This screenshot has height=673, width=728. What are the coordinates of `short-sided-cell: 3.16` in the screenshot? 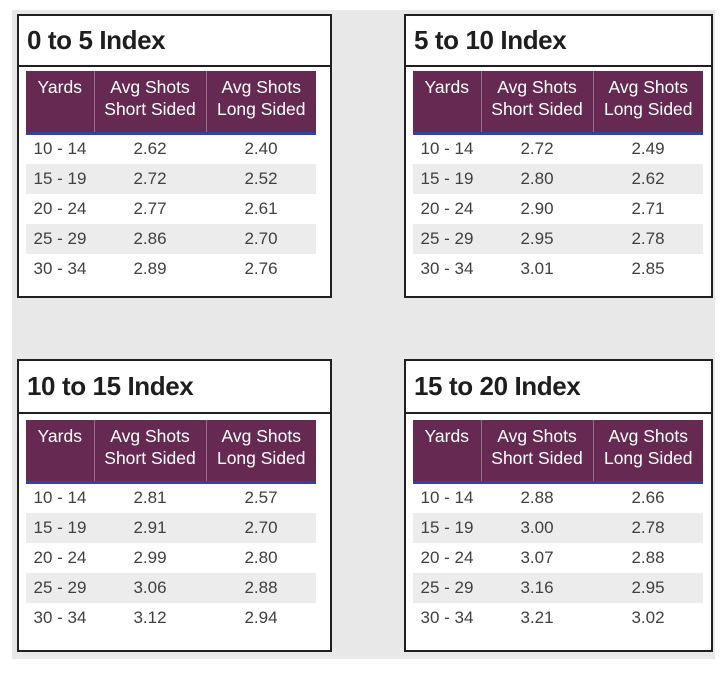 It's located at (537, 587).